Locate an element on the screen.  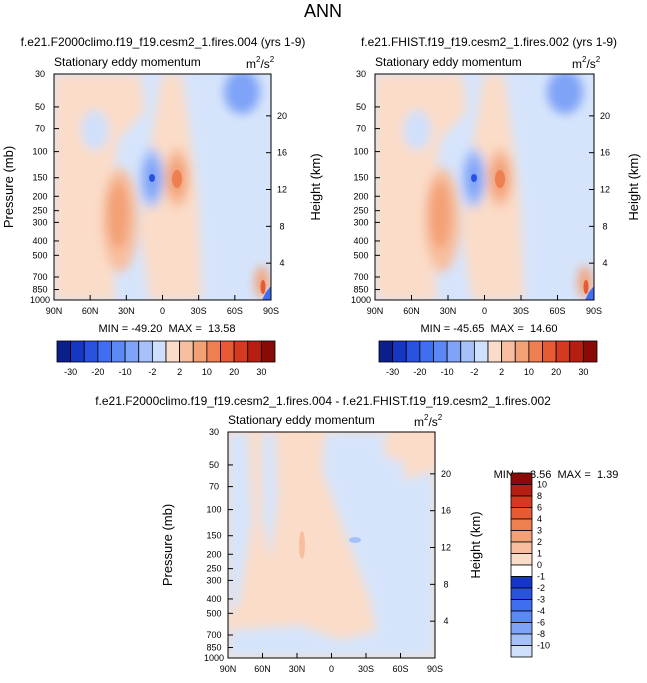
colorbar-label: 3 is located at coordinates (539, 531).